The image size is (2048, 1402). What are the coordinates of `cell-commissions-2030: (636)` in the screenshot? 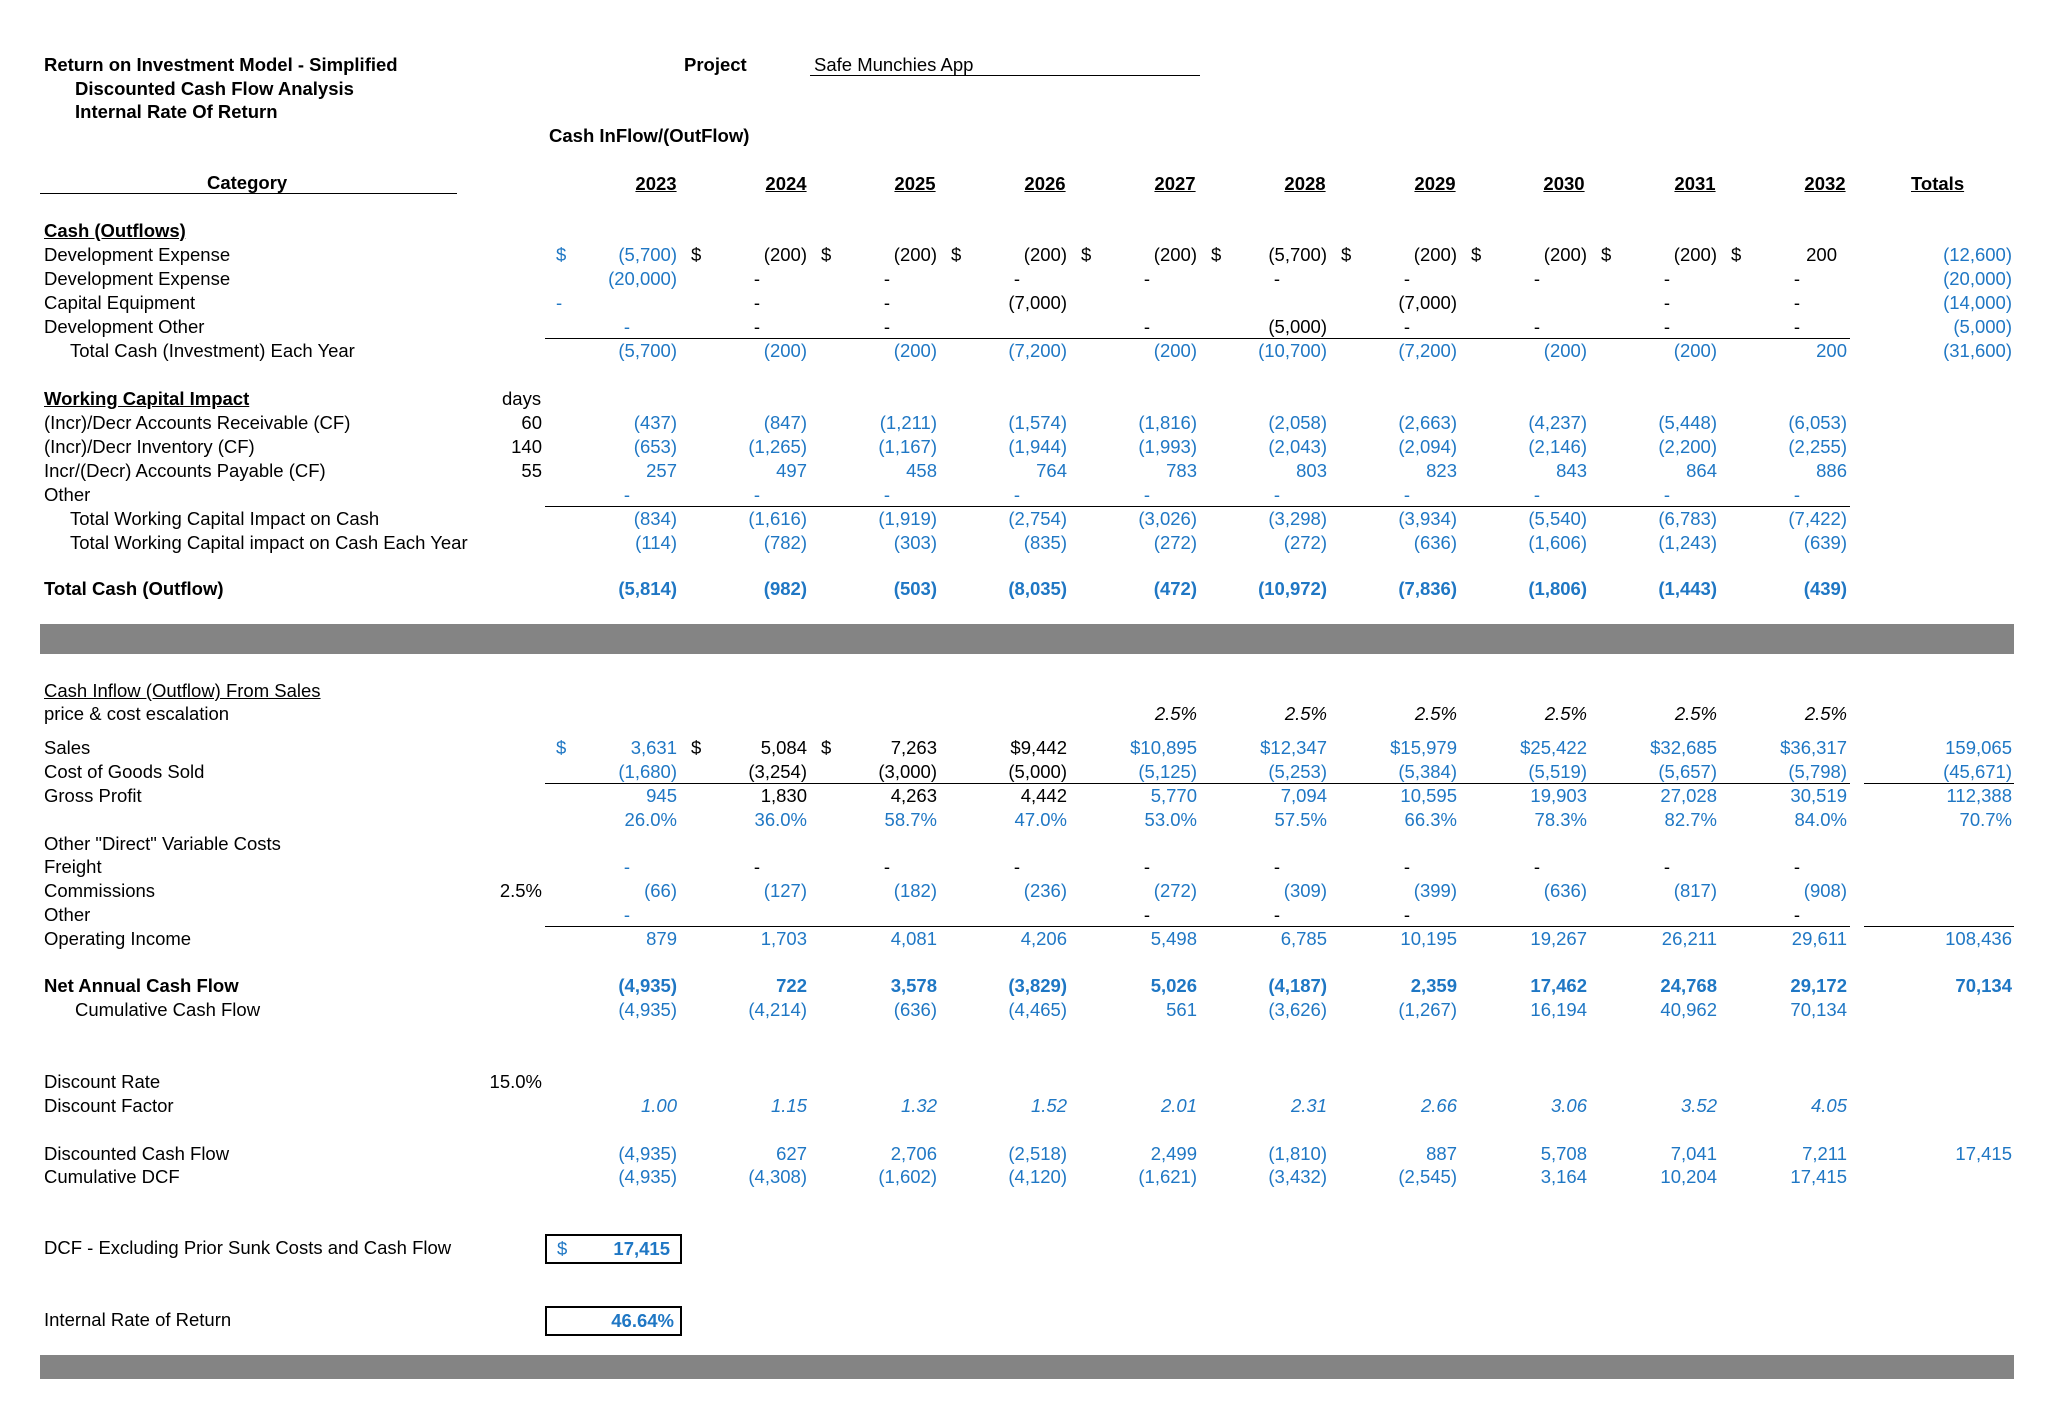 It's located at (1565, 890).